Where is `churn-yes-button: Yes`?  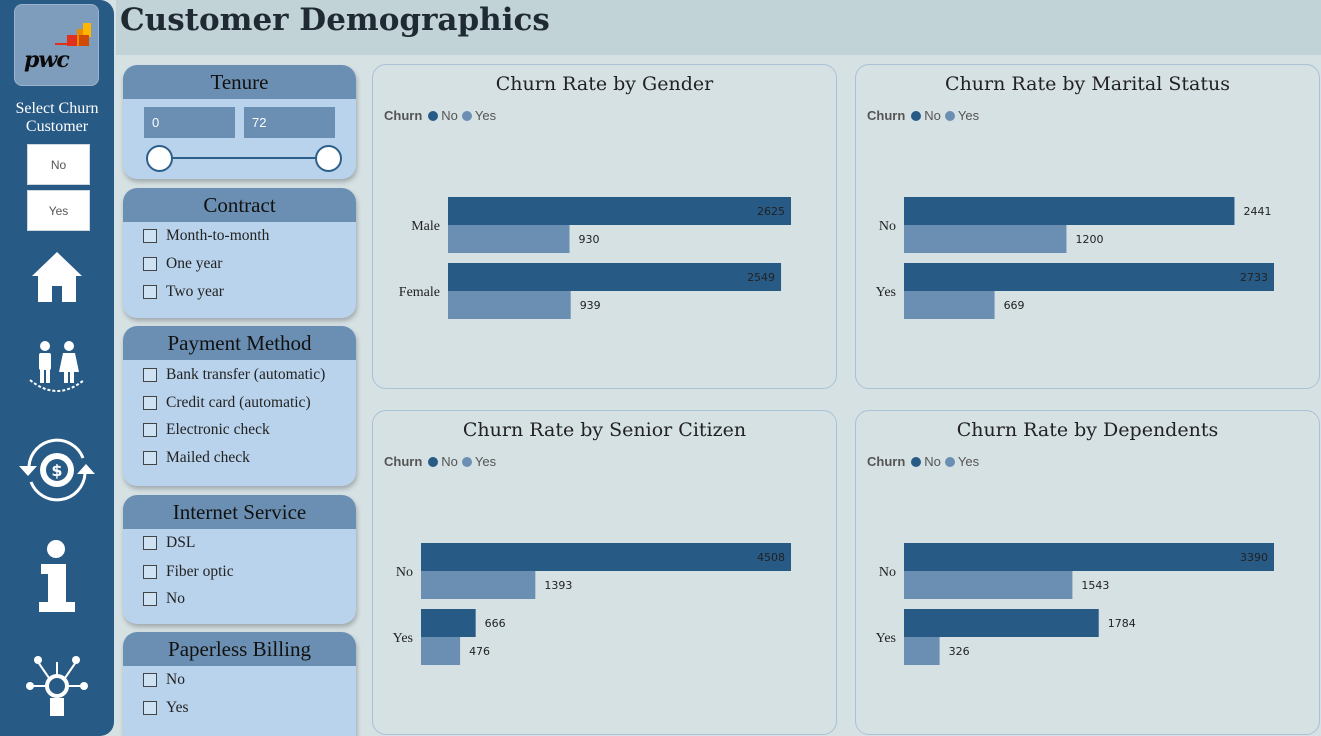 churn-yes-button: Yes is located at coordinates (58, 210).